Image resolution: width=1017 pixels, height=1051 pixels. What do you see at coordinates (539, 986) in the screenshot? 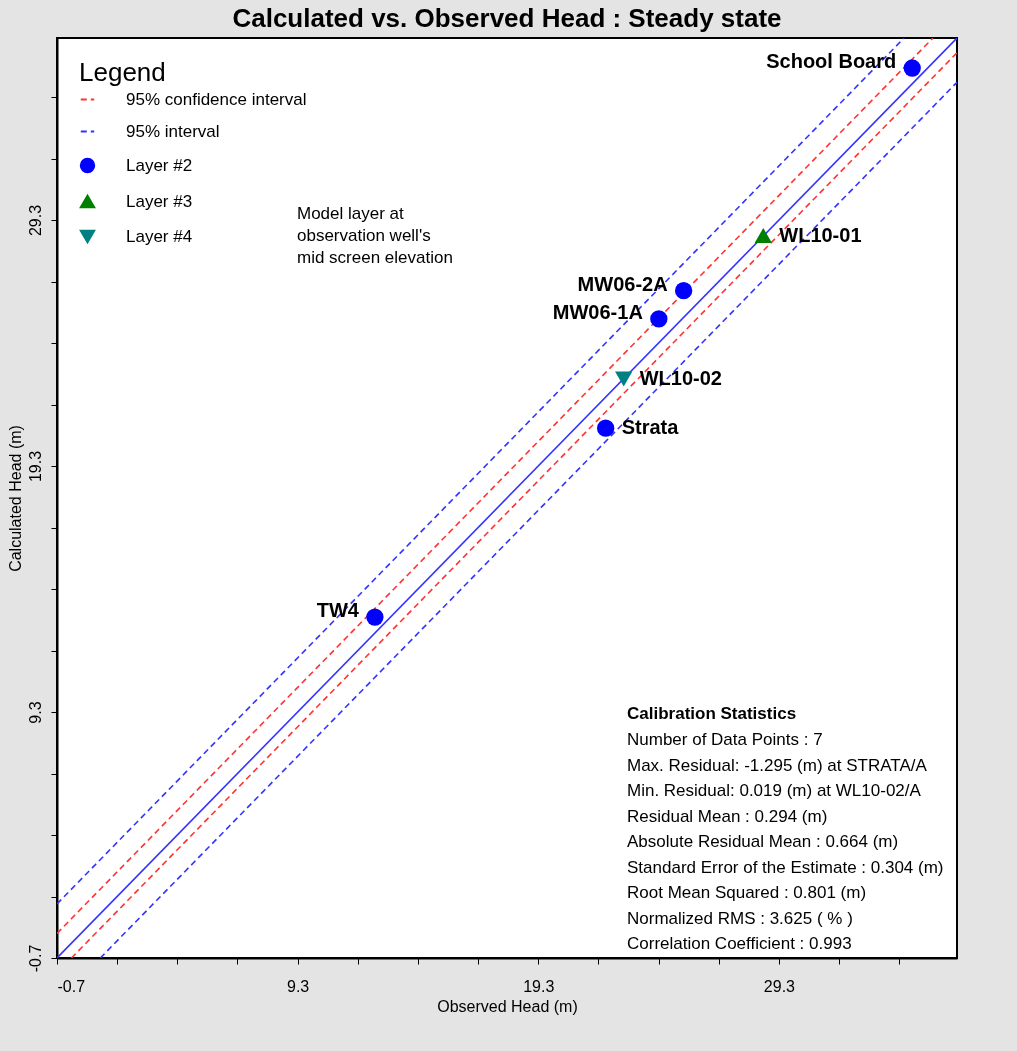
I see `x-tick-label: 19.3` at bounding box center [539, 986].